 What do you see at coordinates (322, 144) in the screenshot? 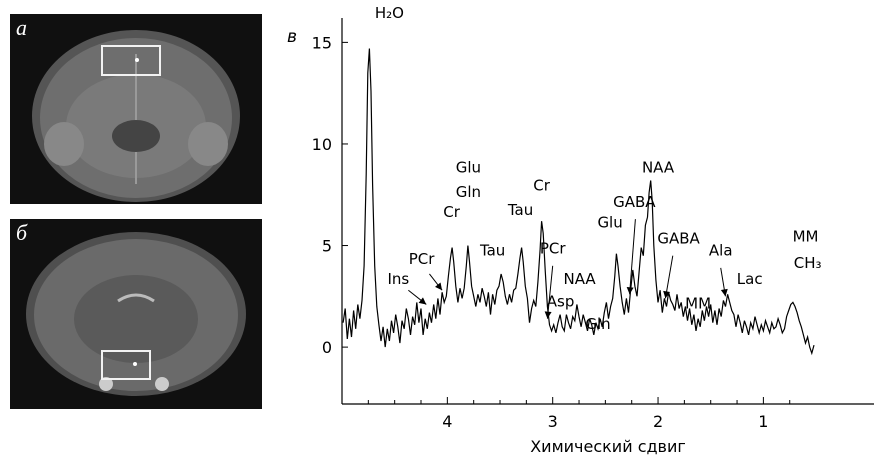
I see `y-tick-label: 10` at bounding box center [322, 144].